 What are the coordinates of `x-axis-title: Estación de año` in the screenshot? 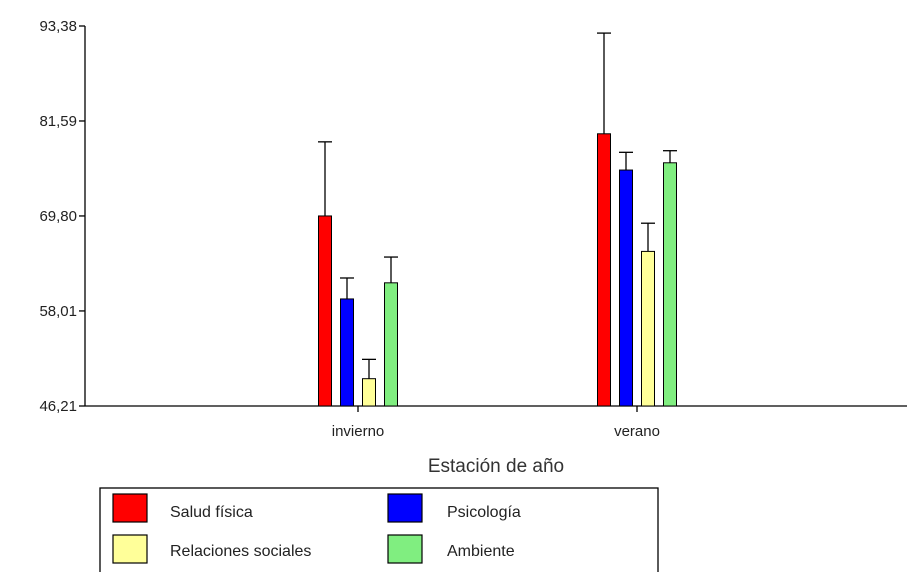 It's located at (496, 466).